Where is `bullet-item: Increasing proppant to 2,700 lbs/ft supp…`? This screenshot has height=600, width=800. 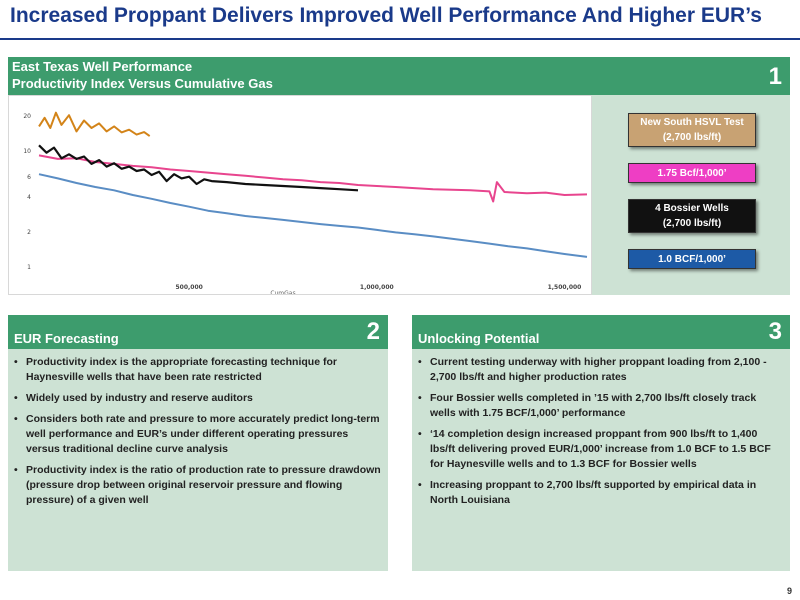
bullet-item: Increasing proppant to 2,700 lbs/ft supp… is located at coordinates (601, 493).